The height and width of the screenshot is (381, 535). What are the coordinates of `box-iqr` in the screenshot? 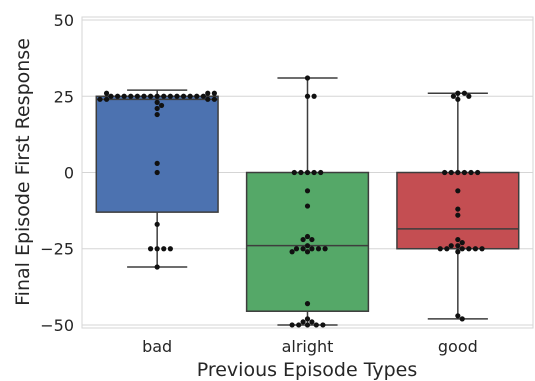 It's located at (307, 241).